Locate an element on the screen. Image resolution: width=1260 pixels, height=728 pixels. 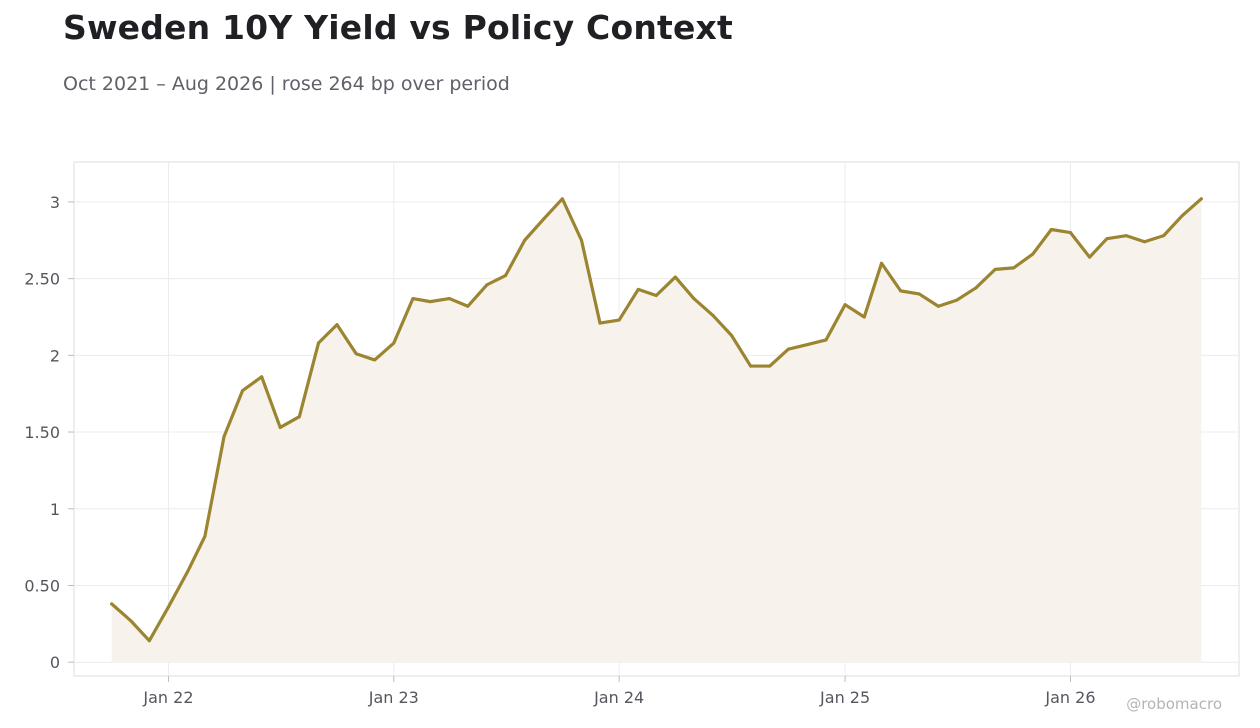
x-axis-labels: Jan 22 Jan 23 Jan 24 Jan 25 Jan 26 is located at coordinates (618, 697).